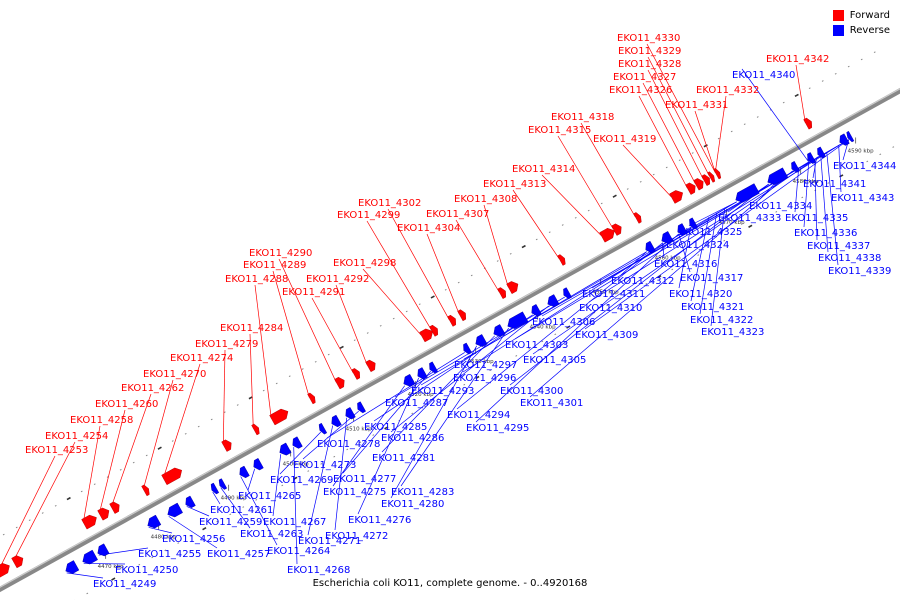 The height and width of the screenshot is (600, 900). Describe the element at coordinates (238, 554) in the screenshot. I see `reverse-gene-label: EKO11_4257` at that location.